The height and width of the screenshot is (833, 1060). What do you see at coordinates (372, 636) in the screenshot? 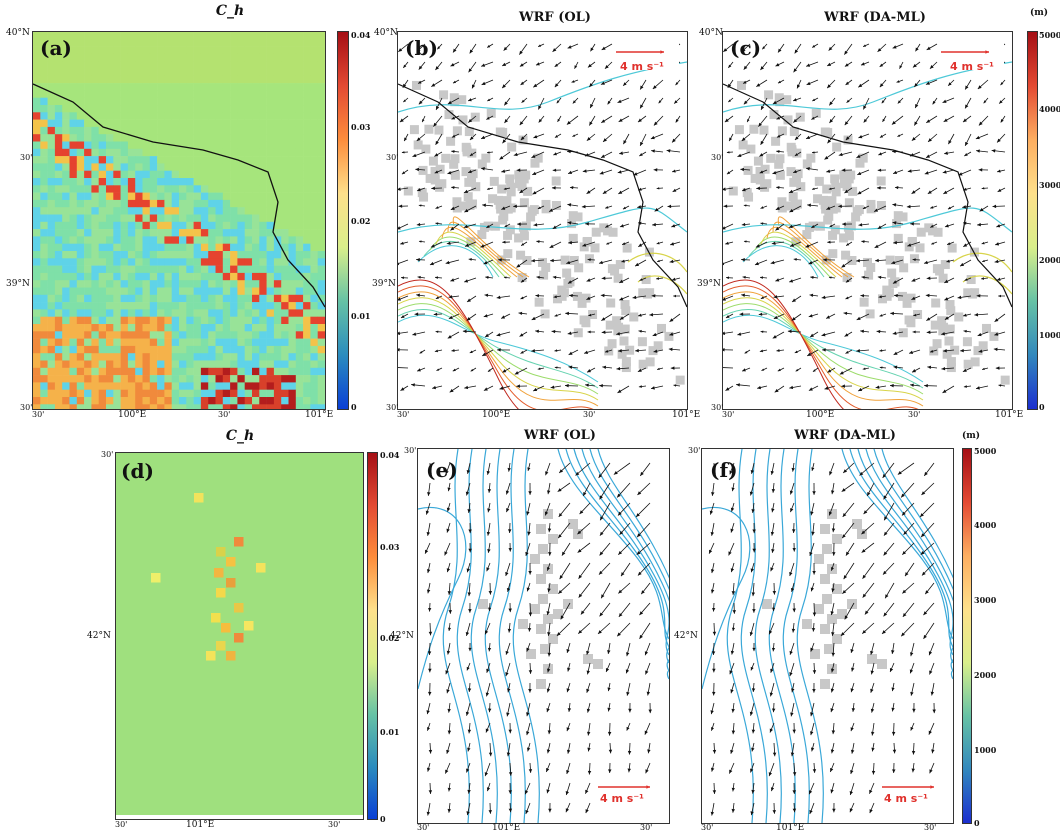
I see `ch-colorbar-bottom` at bounding box center [372, 636].